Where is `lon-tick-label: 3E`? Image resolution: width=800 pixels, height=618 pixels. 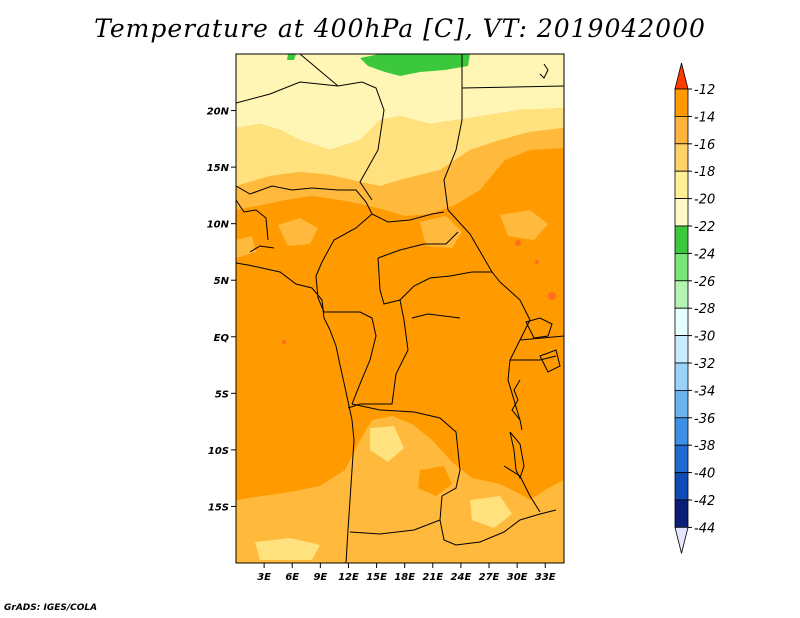 lon-tick-label: 3E is located at coordinates (264, 577).